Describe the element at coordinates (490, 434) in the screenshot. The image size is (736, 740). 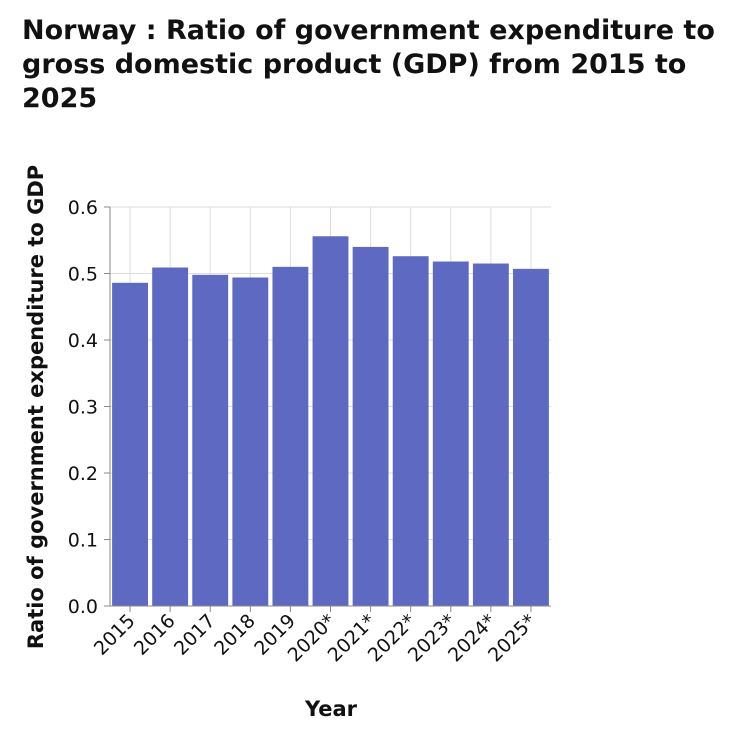
I see `bar-2024-est` at that location.